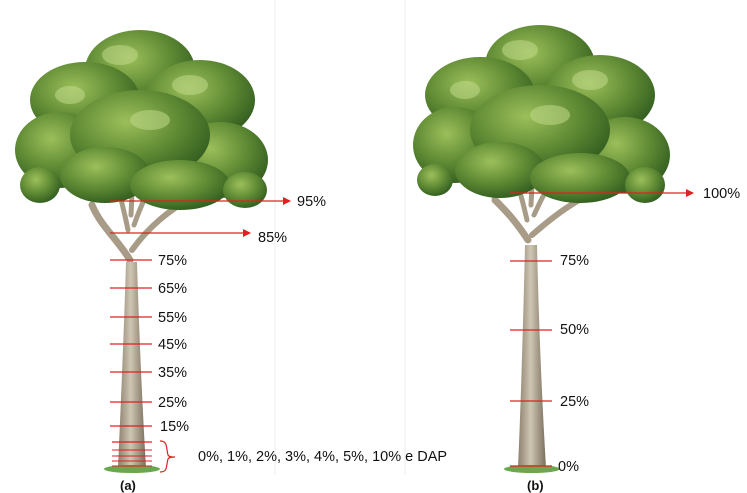 This screenshot has height=493, width=747. I want to click on caption-b: (b), so click(535, 485).